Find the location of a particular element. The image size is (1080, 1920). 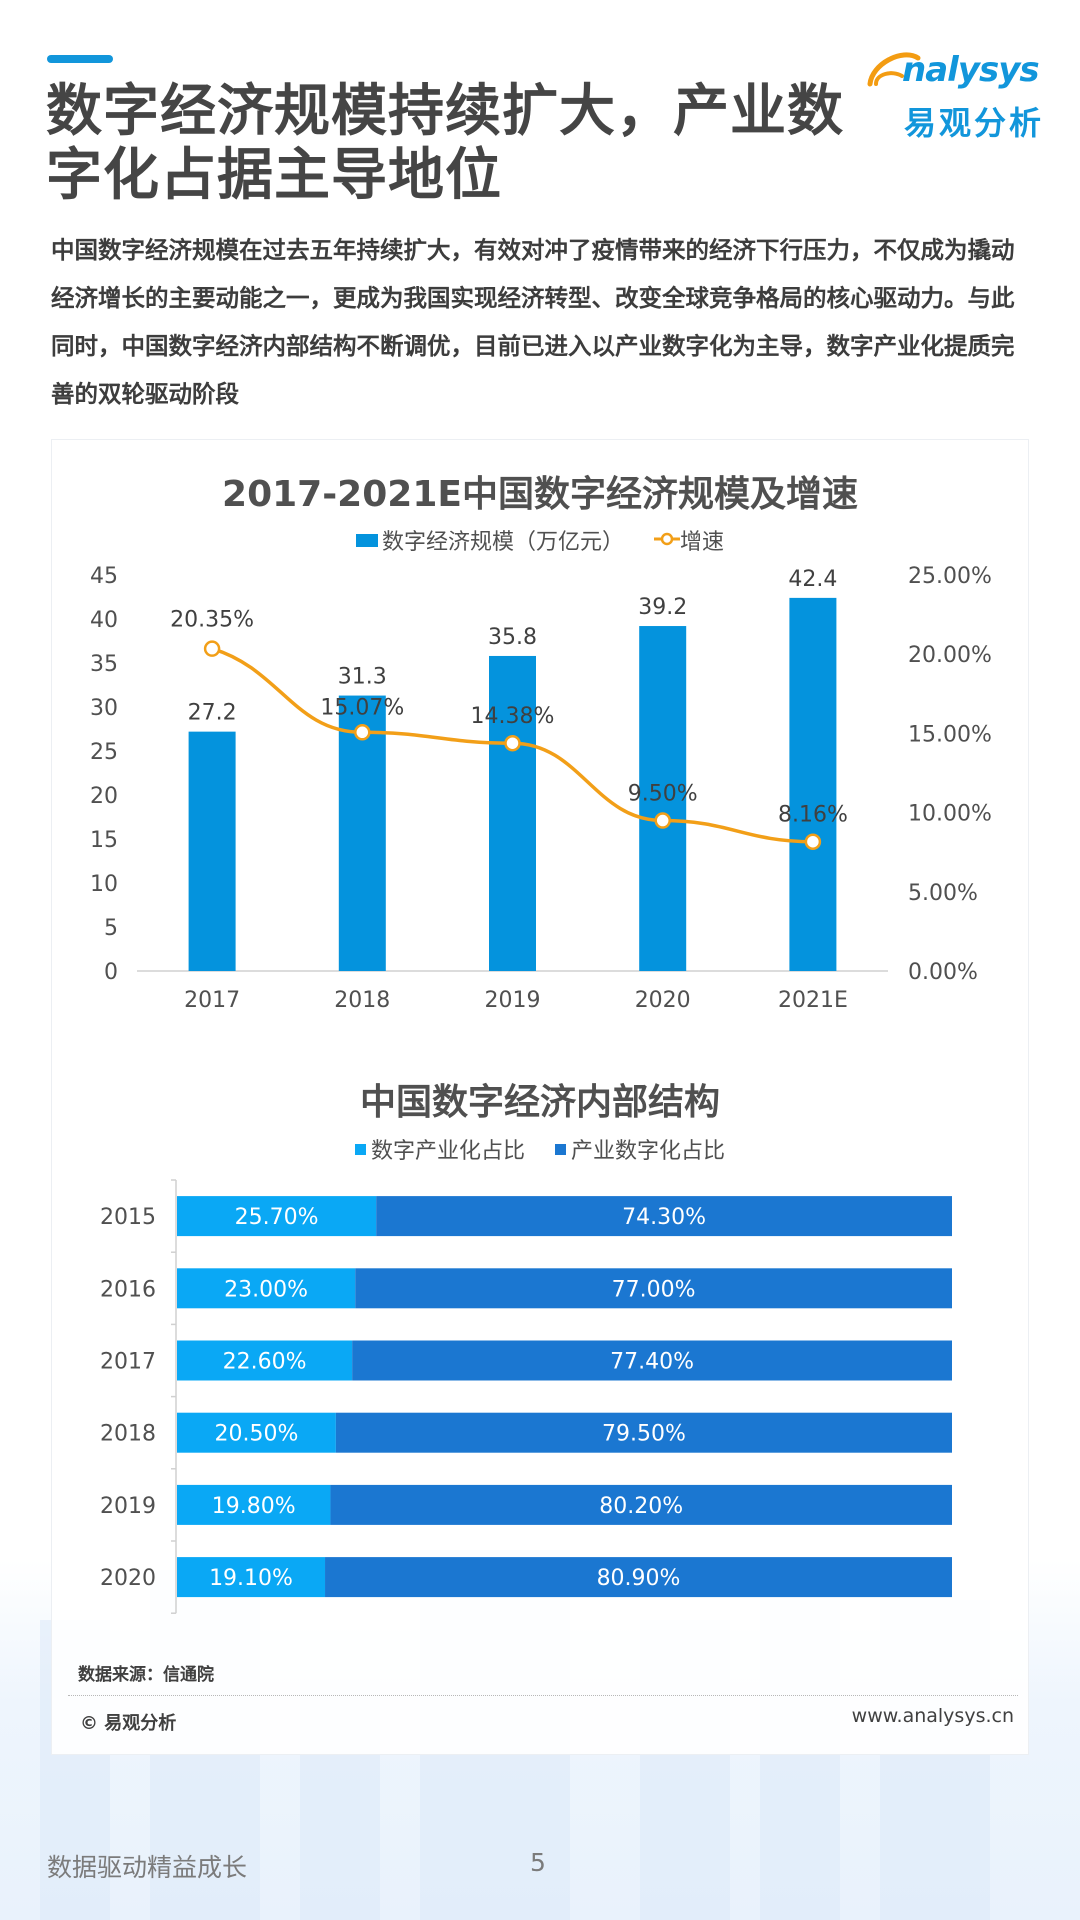

legend-digital-industrialization-label: 数字产业化占比 is located at coordinates (447, 1151).